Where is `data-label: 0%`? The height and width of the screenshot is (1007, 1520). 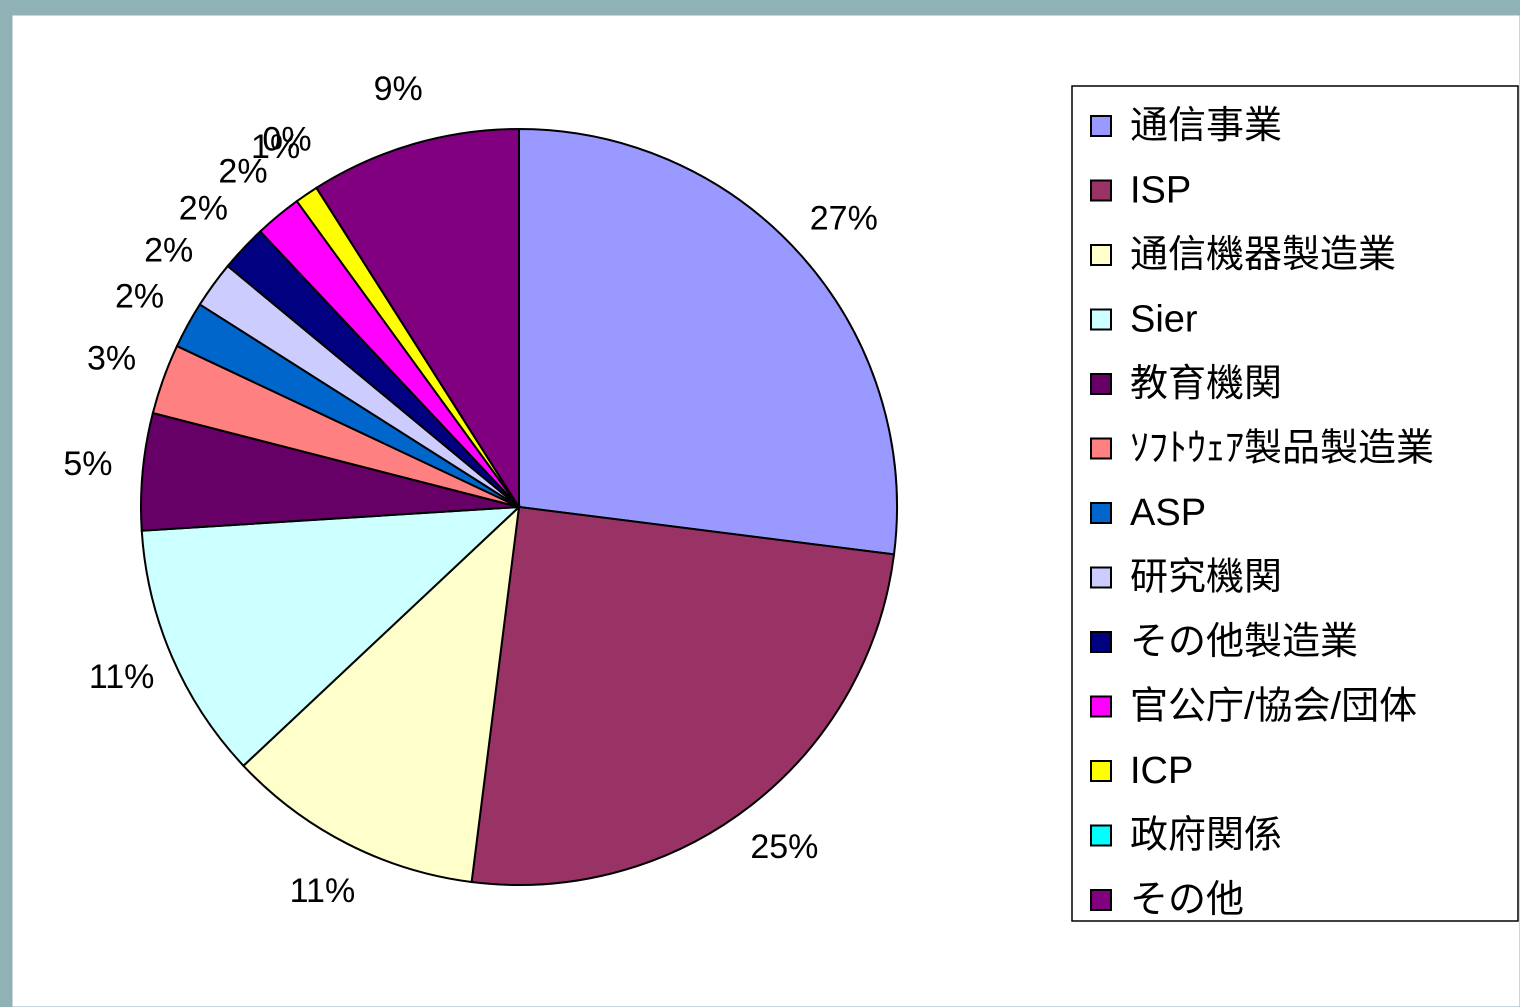
data-label: 0% is located at coordinates (286, 139).